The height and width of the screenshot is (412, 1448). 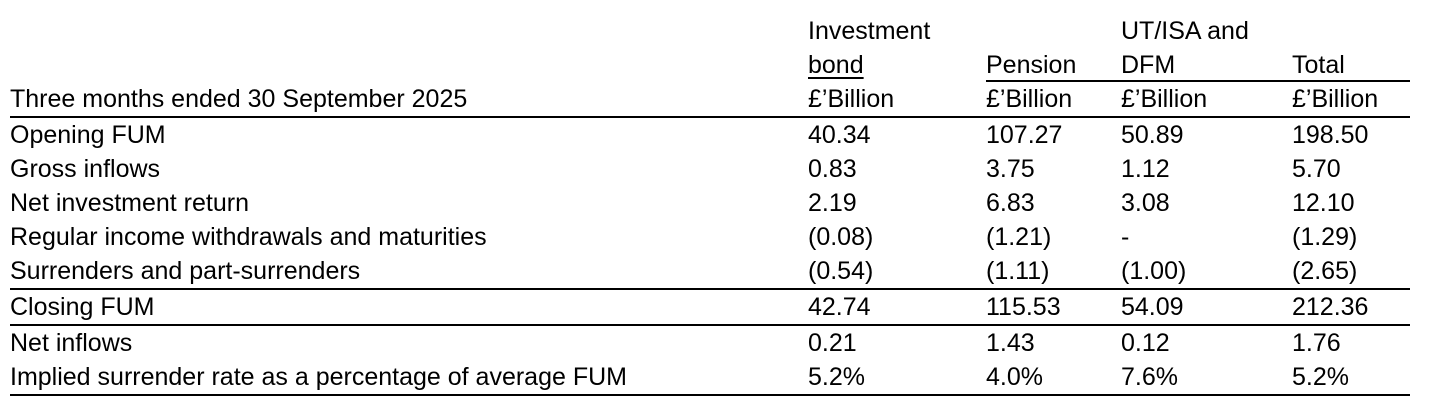 I want to click on cell-investment-bond: (0.08), so click(x=841, y=237).